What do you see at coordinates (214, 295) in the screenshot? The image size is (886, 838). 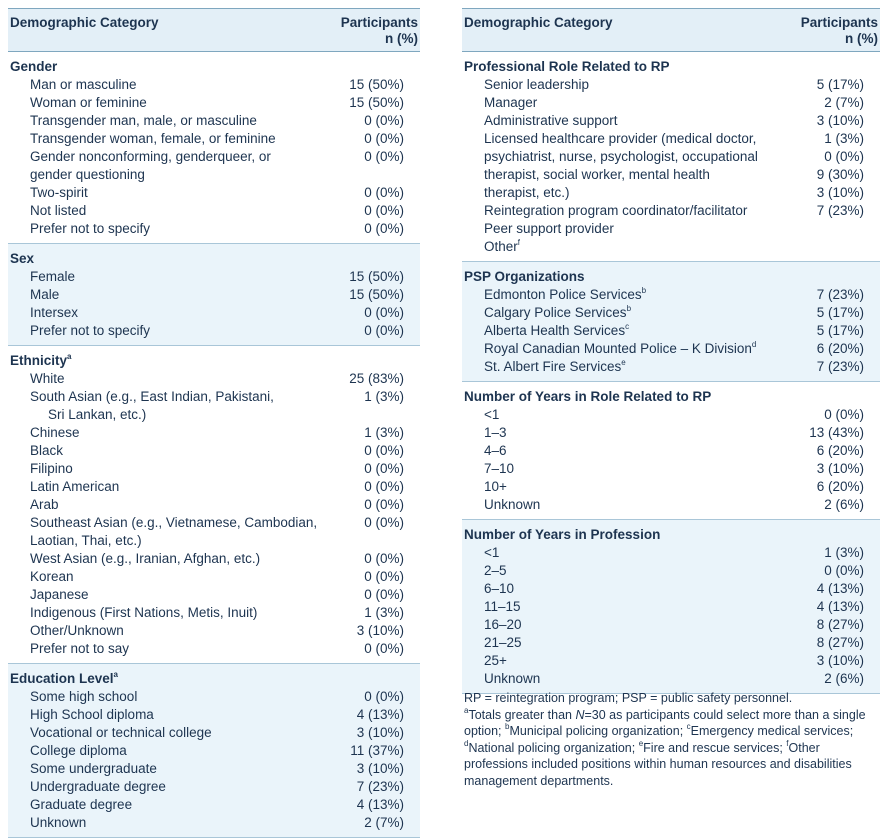 I see `table-row: Male 15 (50%)` at bounding box center [214, 295].